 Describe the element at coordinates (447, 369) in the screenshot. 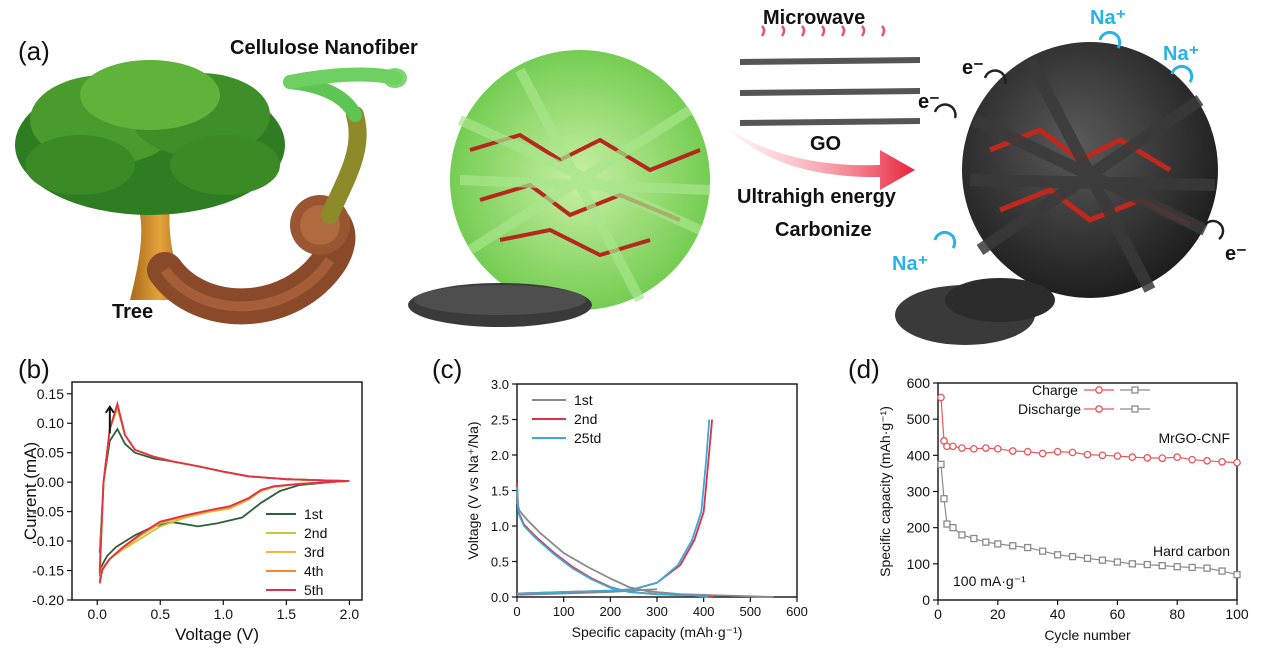

I see `chart-c-letter: (c)` at that location.